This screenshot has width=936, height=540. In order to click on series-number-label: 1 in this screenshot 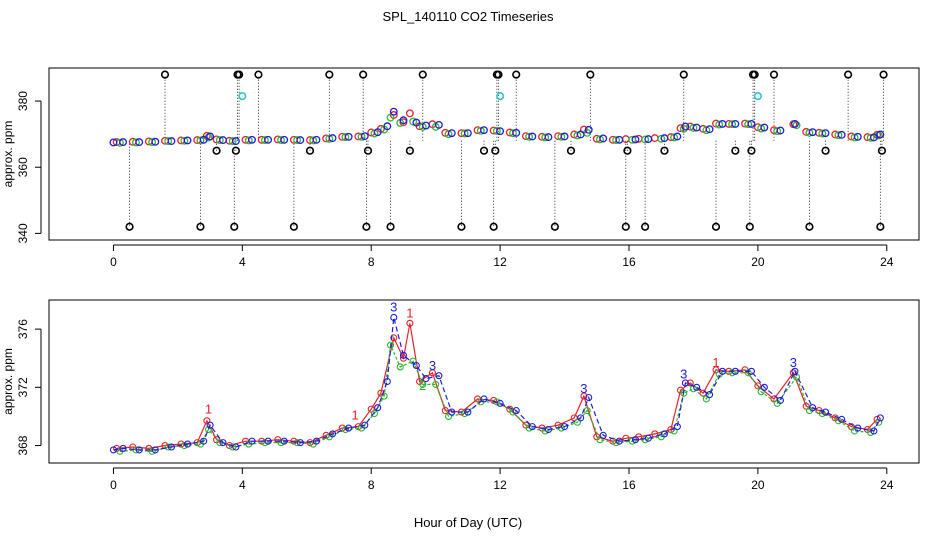, I will do `click(208, 409)`.